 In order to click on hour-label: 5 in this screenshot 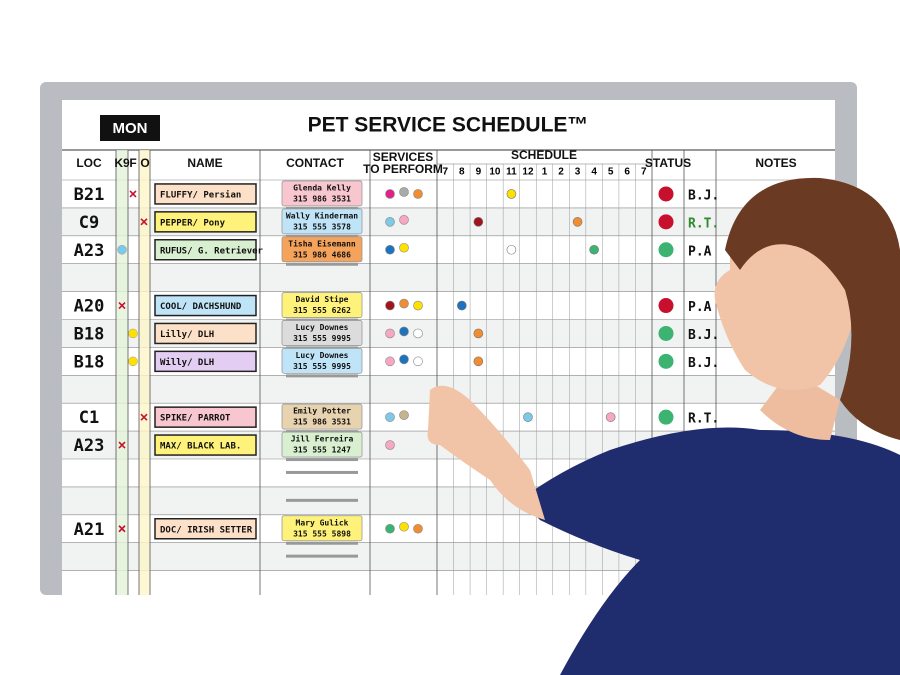, I will do `click(611, 172)`.